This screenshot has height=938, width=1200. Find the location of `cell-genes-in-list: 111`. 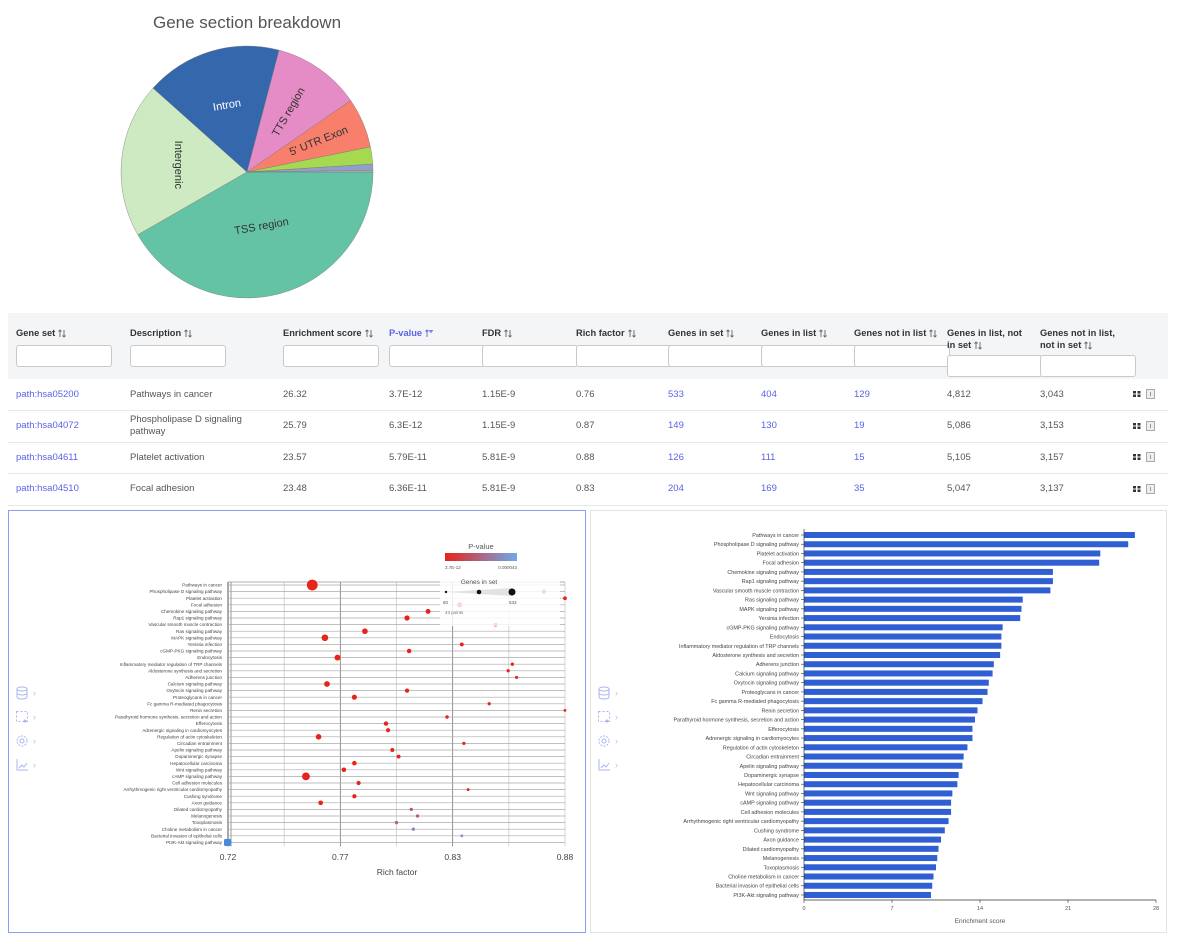

cell-genes-in-list: 111 is located at coordinates (768, 457).